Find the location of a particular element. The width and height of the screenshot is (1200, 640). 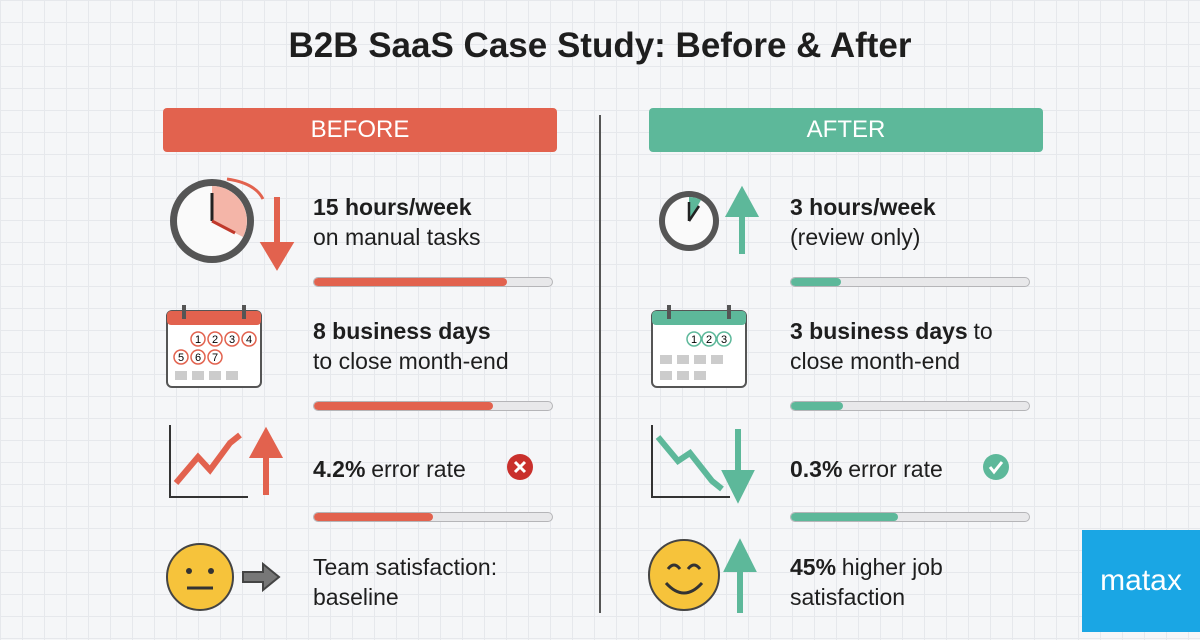

item-text: 15 hours/week on manual tasks is located at coordinates (443, 222).